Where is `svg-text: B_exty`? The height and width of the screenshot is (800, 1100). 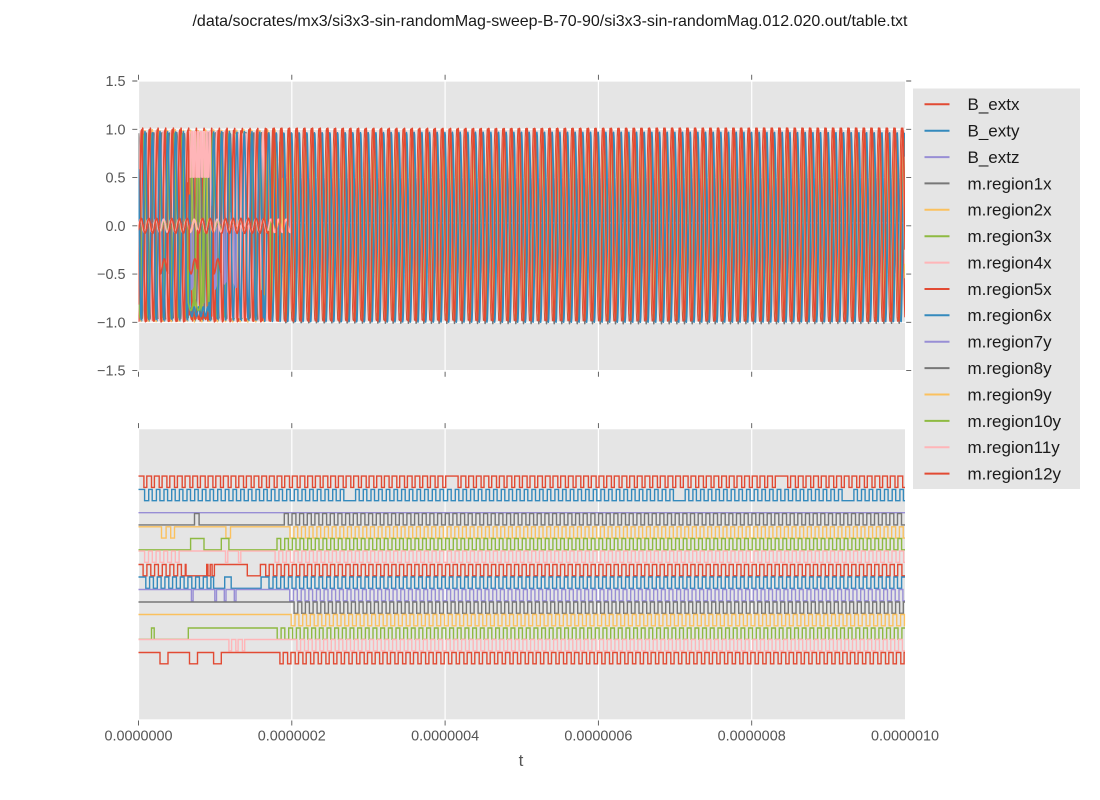
svg-text: B_exty is located at coordinates (994, 131).